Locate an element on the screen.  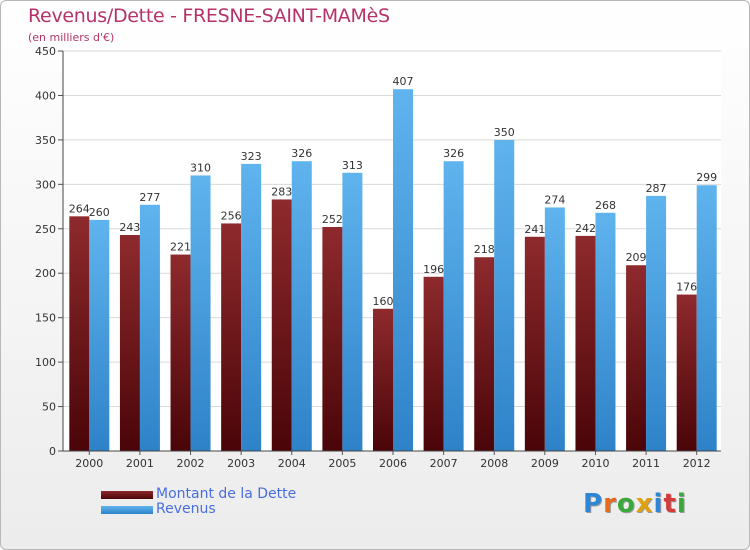
legend-swatch-dette is located at coordinates (127, 495).